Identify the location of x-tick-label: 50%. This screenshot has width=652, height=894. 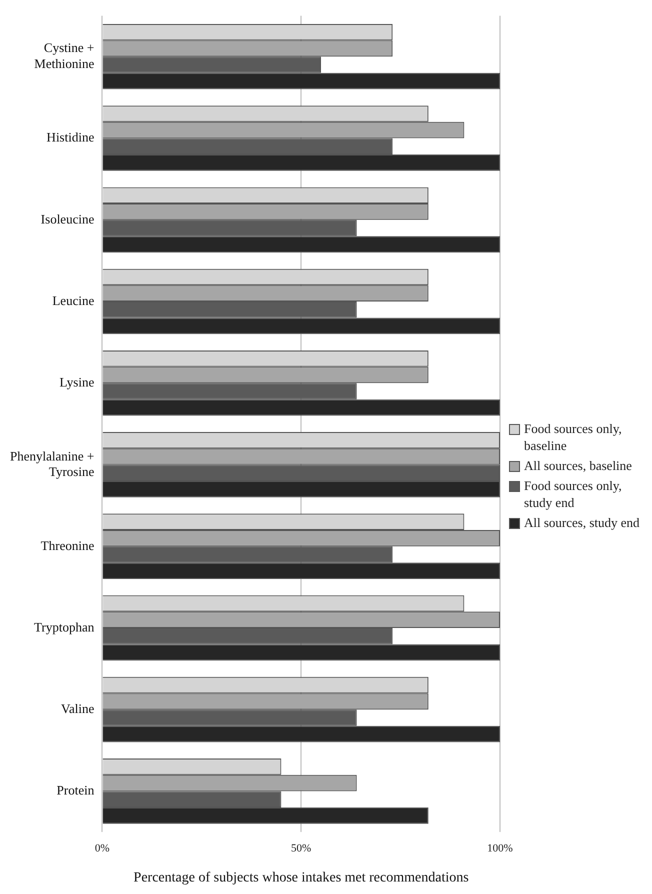
(301, 848).